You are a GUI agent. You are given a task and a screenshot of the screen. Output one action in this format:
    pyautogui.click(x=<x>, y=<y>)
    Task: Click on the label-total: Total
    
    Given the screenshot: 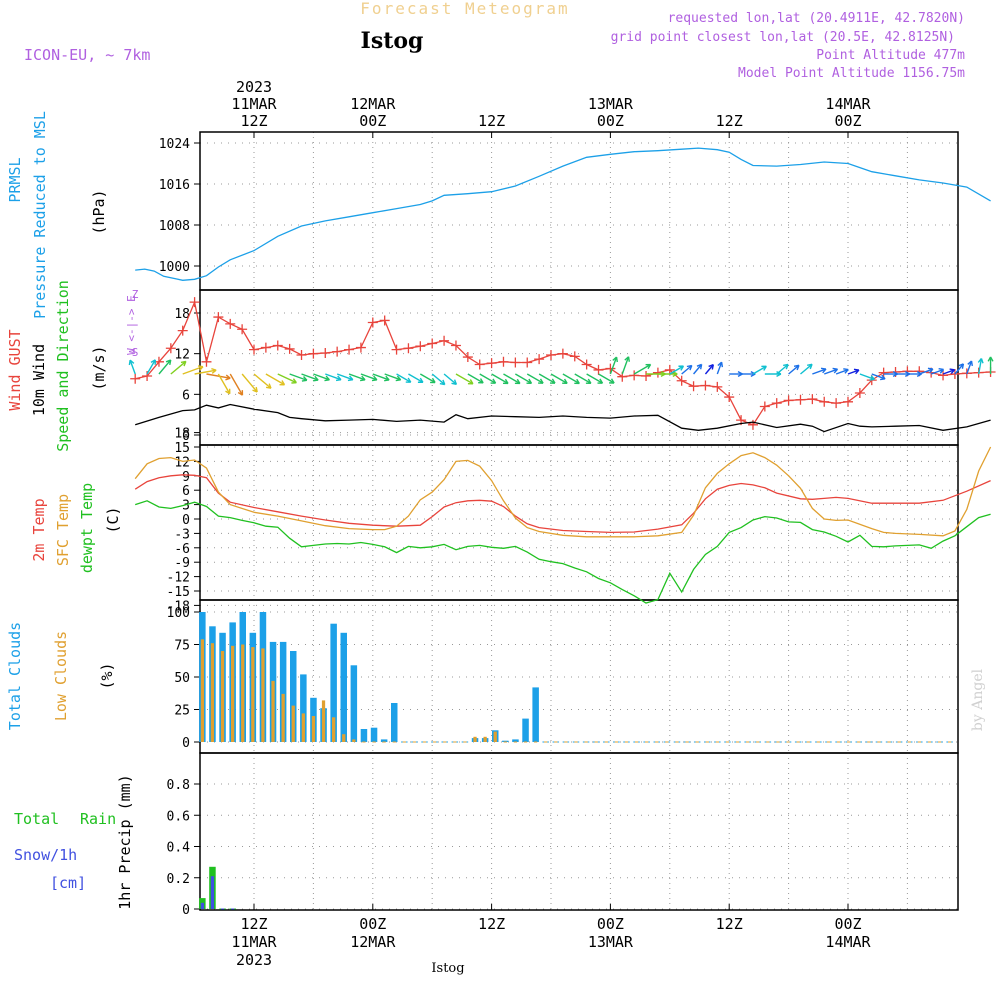 What is the action you would take?
    pyautogui.click(x=36, y=819)
    